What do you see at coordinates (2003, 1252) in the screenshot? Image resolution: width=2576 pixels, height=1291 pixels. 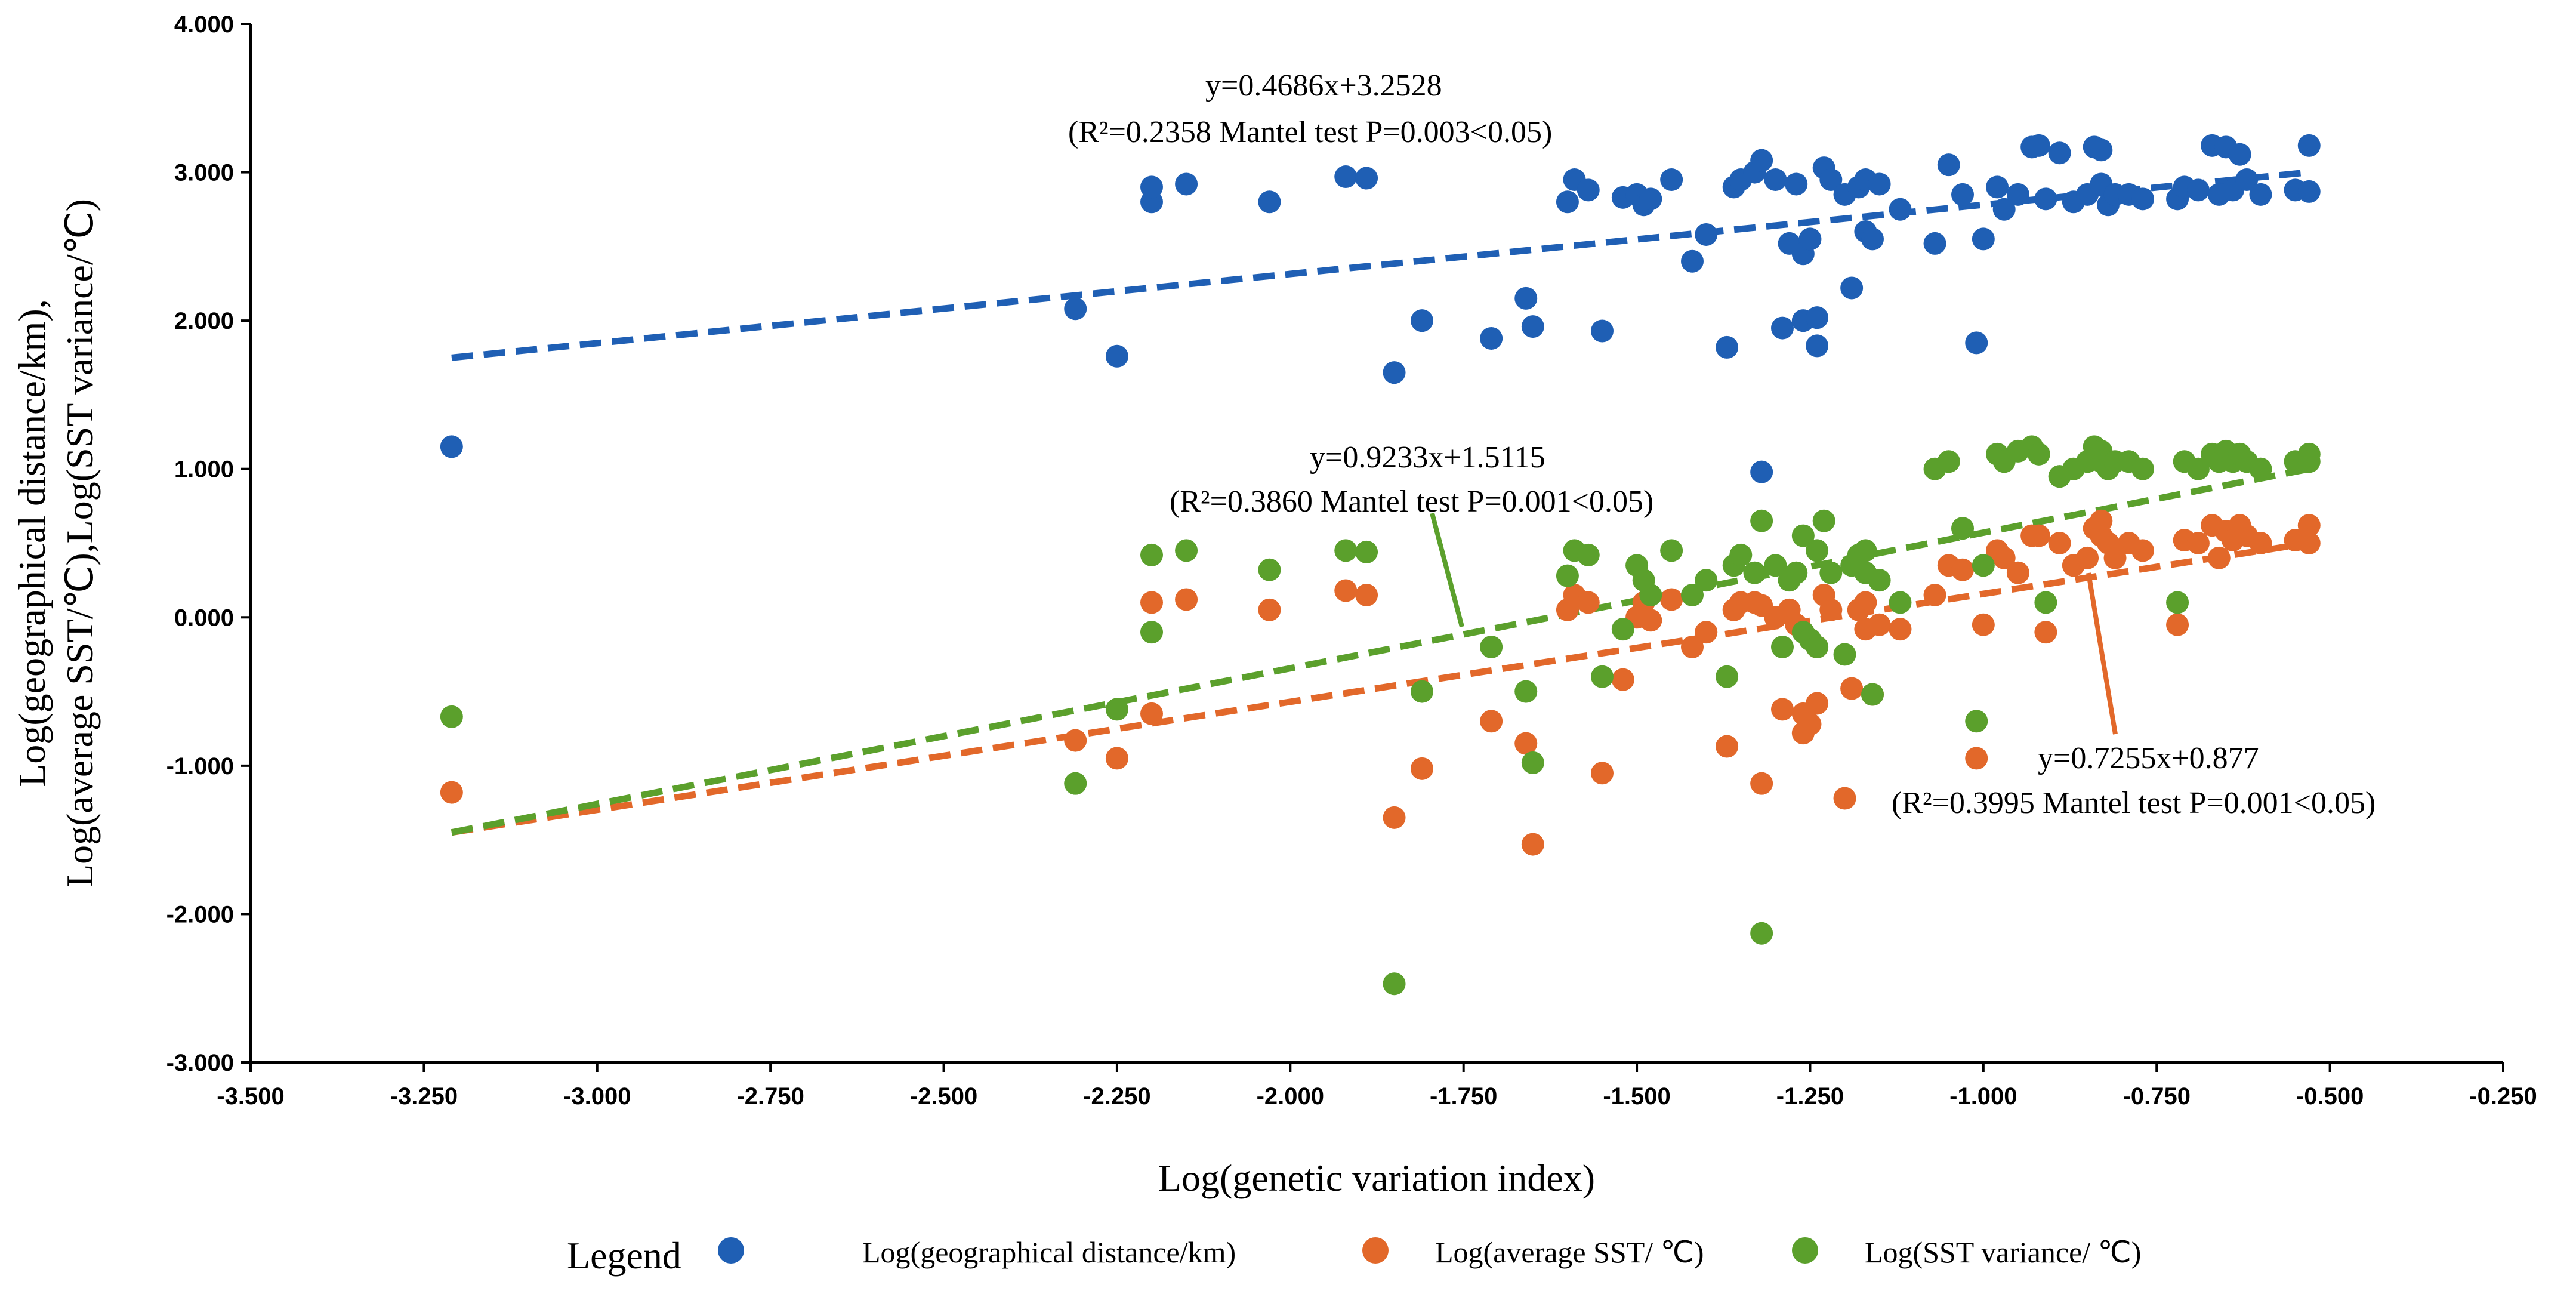 I see `legend-label-sst-variance: Log(SST variance/ ℃)` at bounding box center [2003, 1252].